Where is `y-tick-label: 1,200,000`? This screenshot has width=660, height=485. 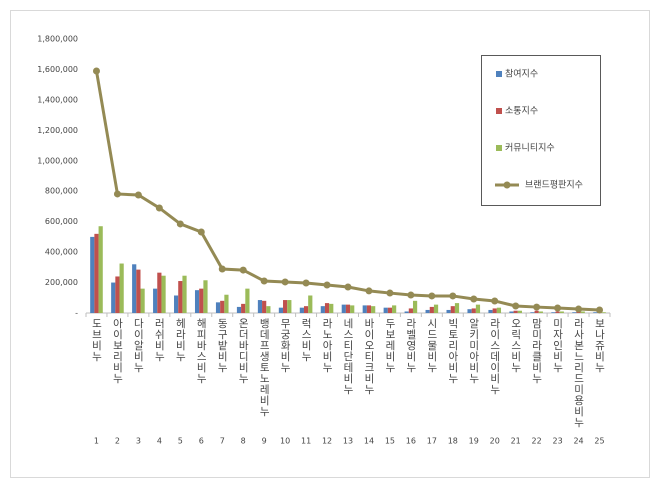 y-tick-label: 1,200,000 is located at coordinates (57, 130).